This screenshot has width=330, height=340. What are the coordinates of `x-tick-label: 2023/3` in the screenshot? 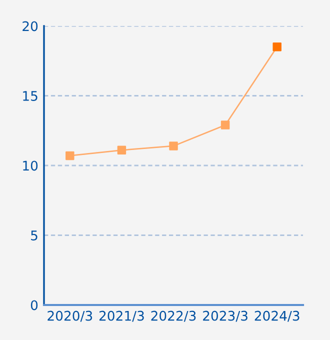 It's located at (225, 316).